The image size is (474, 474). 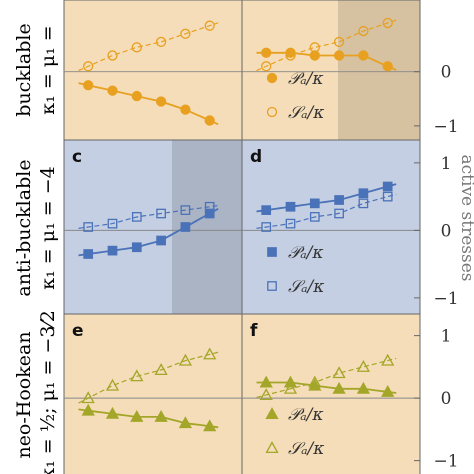 I want to click on panel-3: c, so click(x=153, y=227).